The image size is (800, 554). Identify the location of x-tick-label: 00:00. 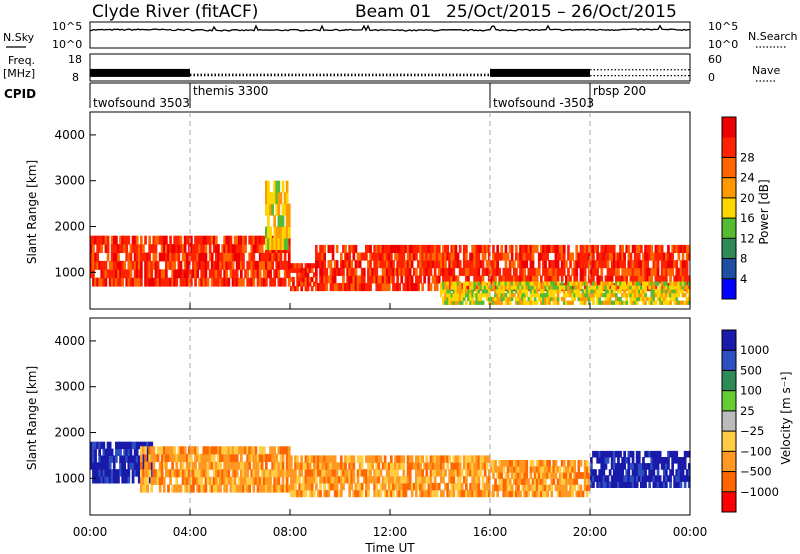
(90, 532).